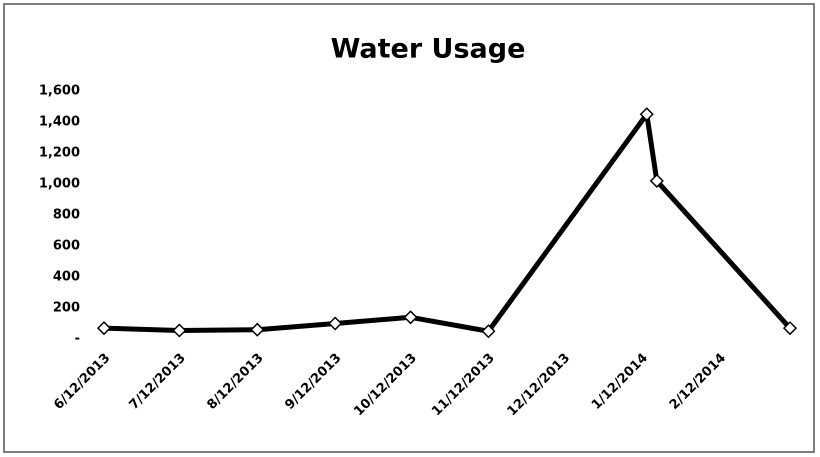 The image size is (820, 457). I want to click on y-tick-label: 1,400, so click(59, 122).